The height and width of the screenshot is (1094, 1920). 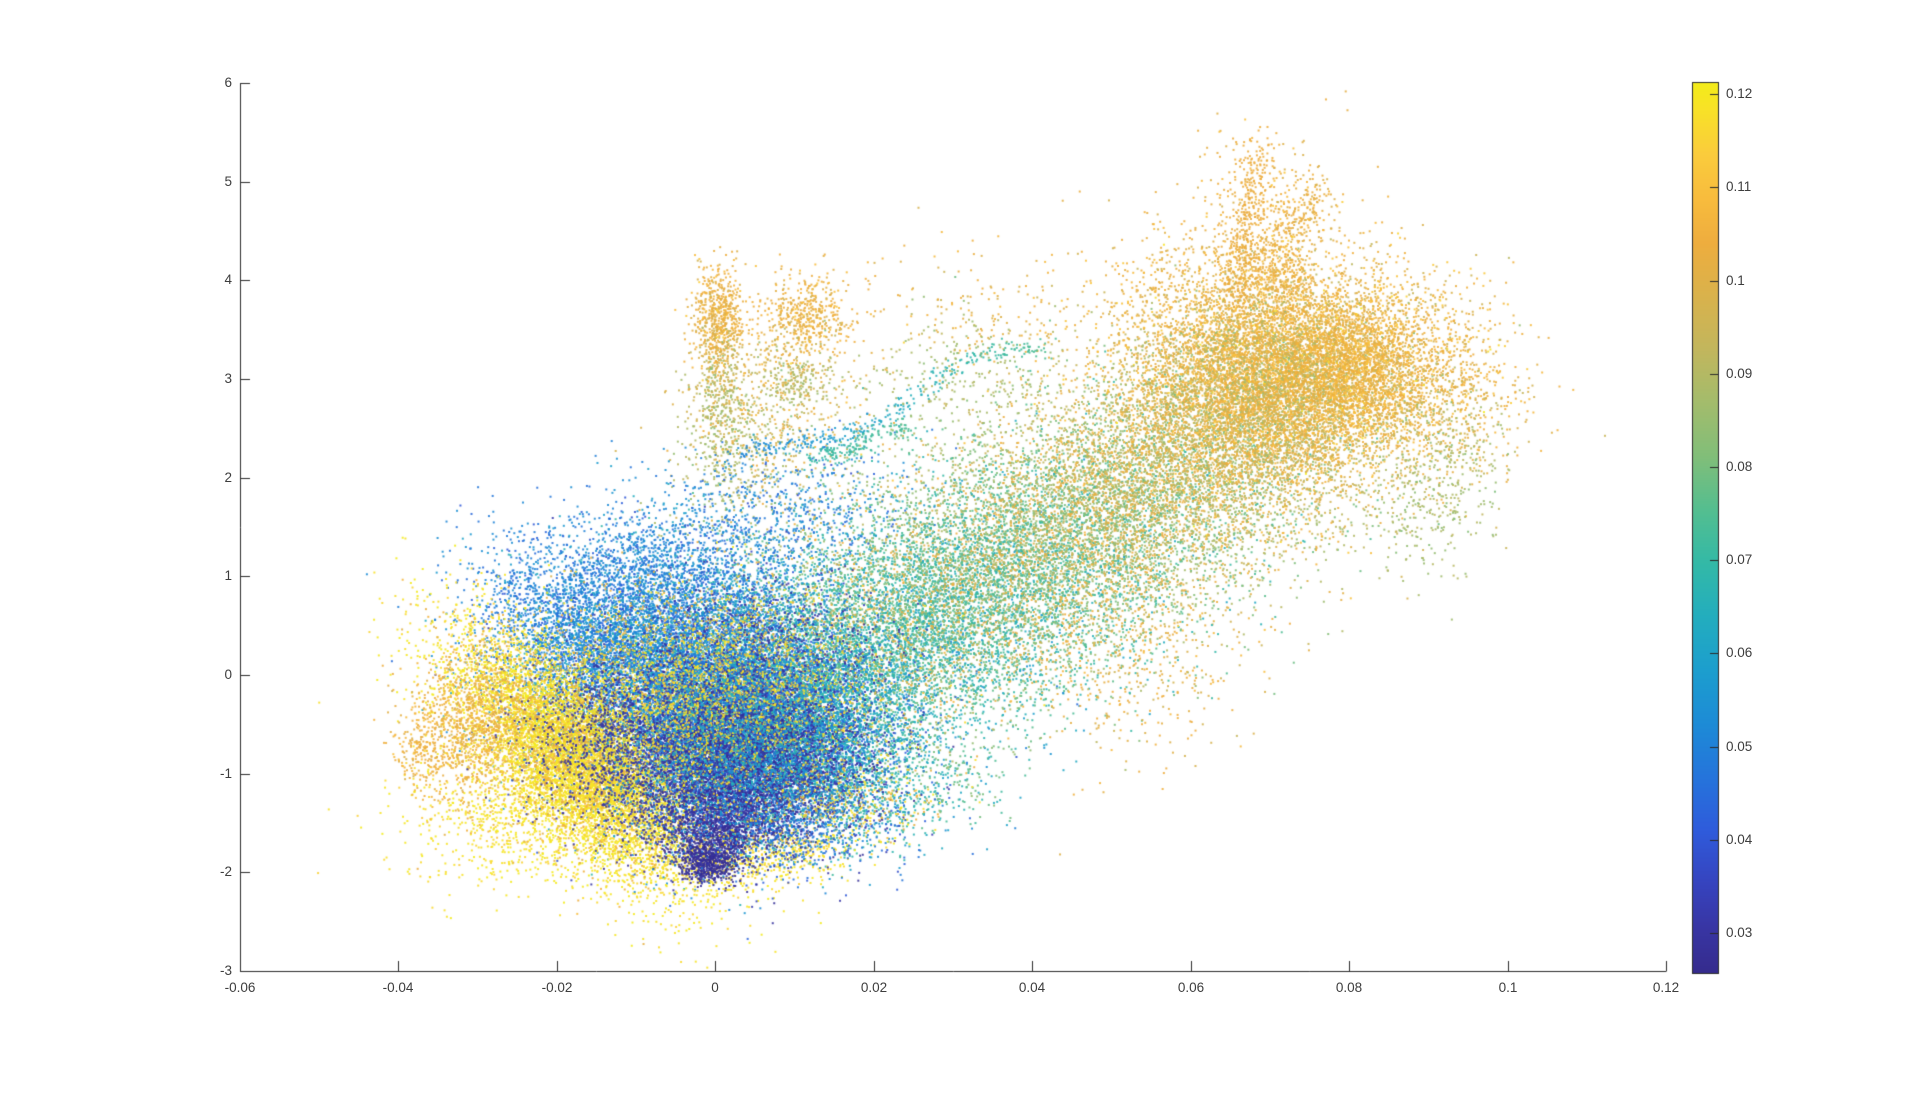 I want to click on colorbar-tick-label: 0.05, so click(x=1739, y=746).